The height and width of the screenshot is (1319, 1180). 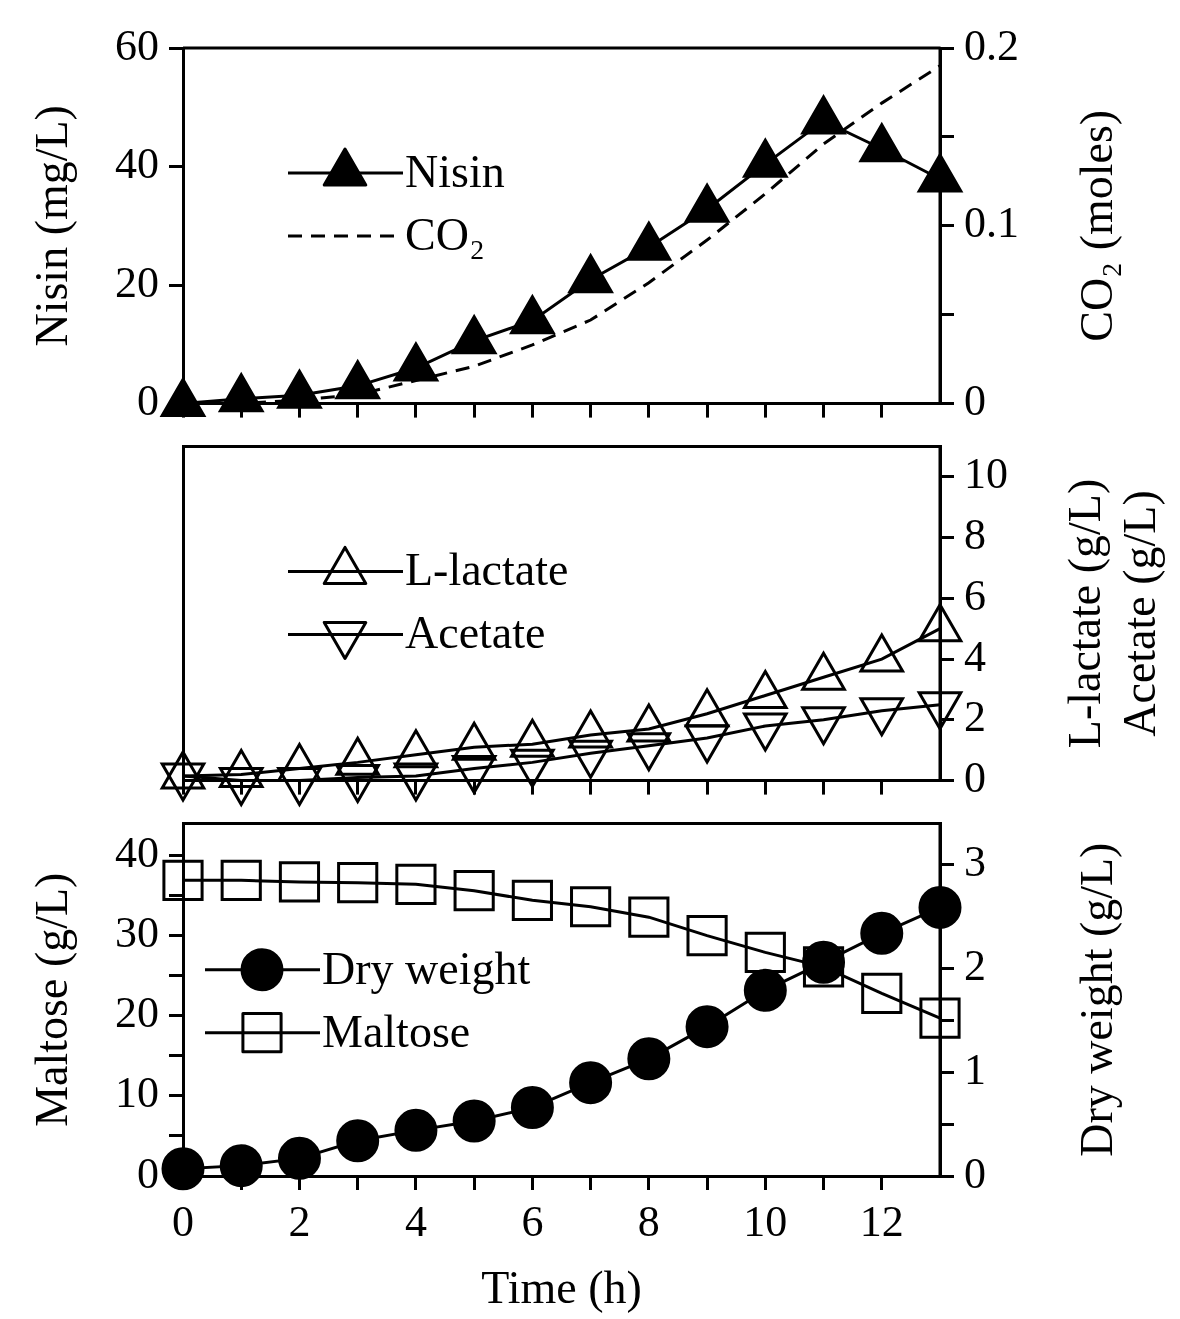 I want to click on x-tick-label: 6, so click(x=532, y=1221).